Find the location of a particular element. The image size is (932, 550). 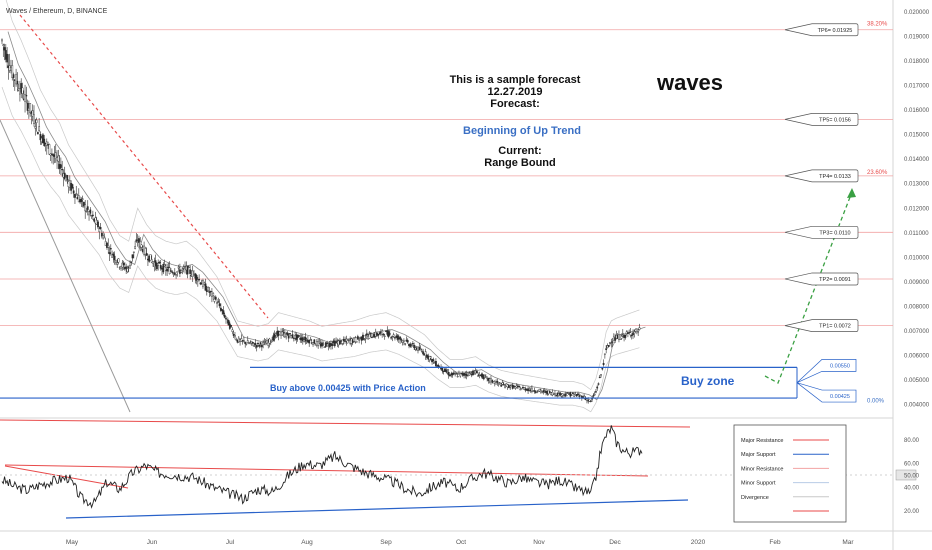

forecast-line-2: 12.27.2019 is located at coordinates (514, 92).